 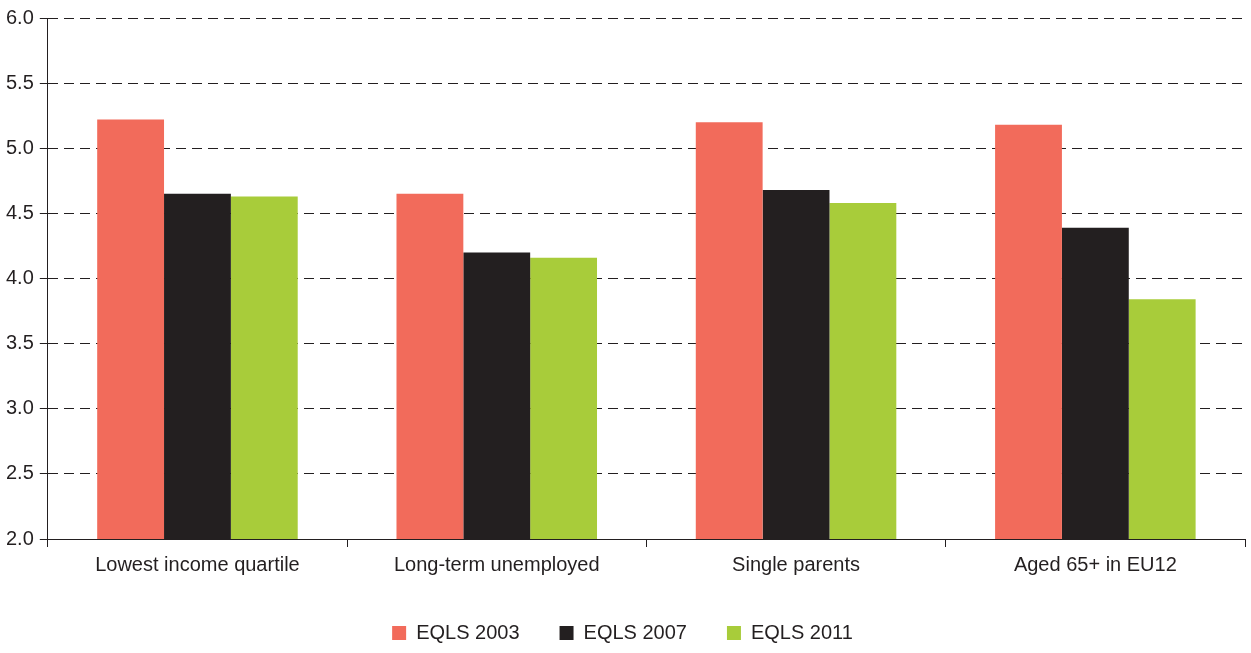 I want to click on y-tick-label: 5.5, so click(x=19, y=81).